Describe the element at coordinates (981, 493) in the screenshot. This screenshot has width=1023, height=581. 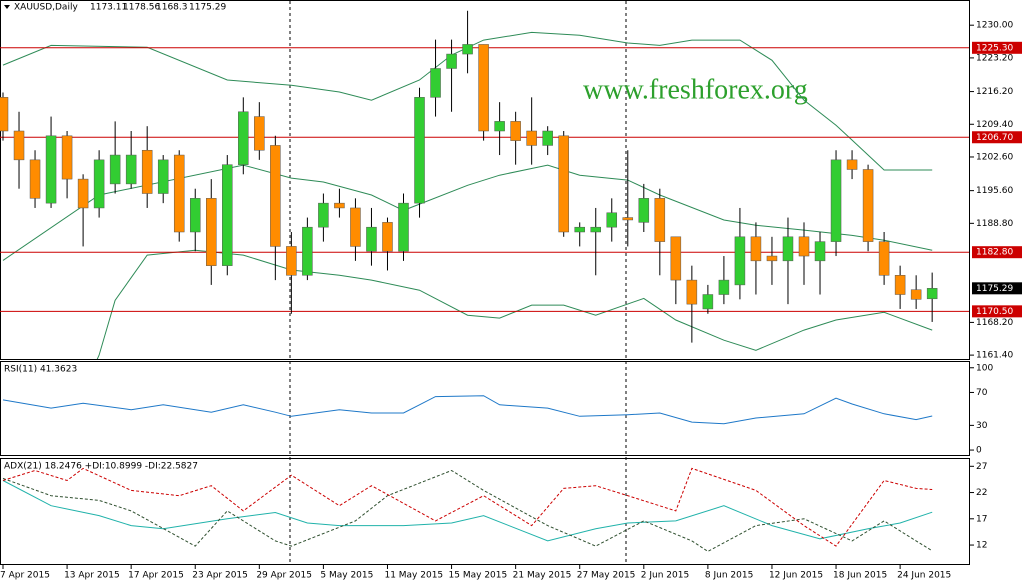
I see `y-tick-label: 22` at that location.